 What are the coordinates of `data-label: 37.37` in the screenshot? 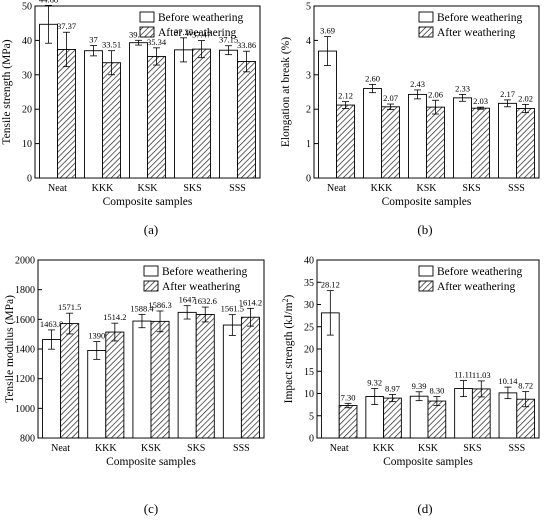 It's located at (66, 26).